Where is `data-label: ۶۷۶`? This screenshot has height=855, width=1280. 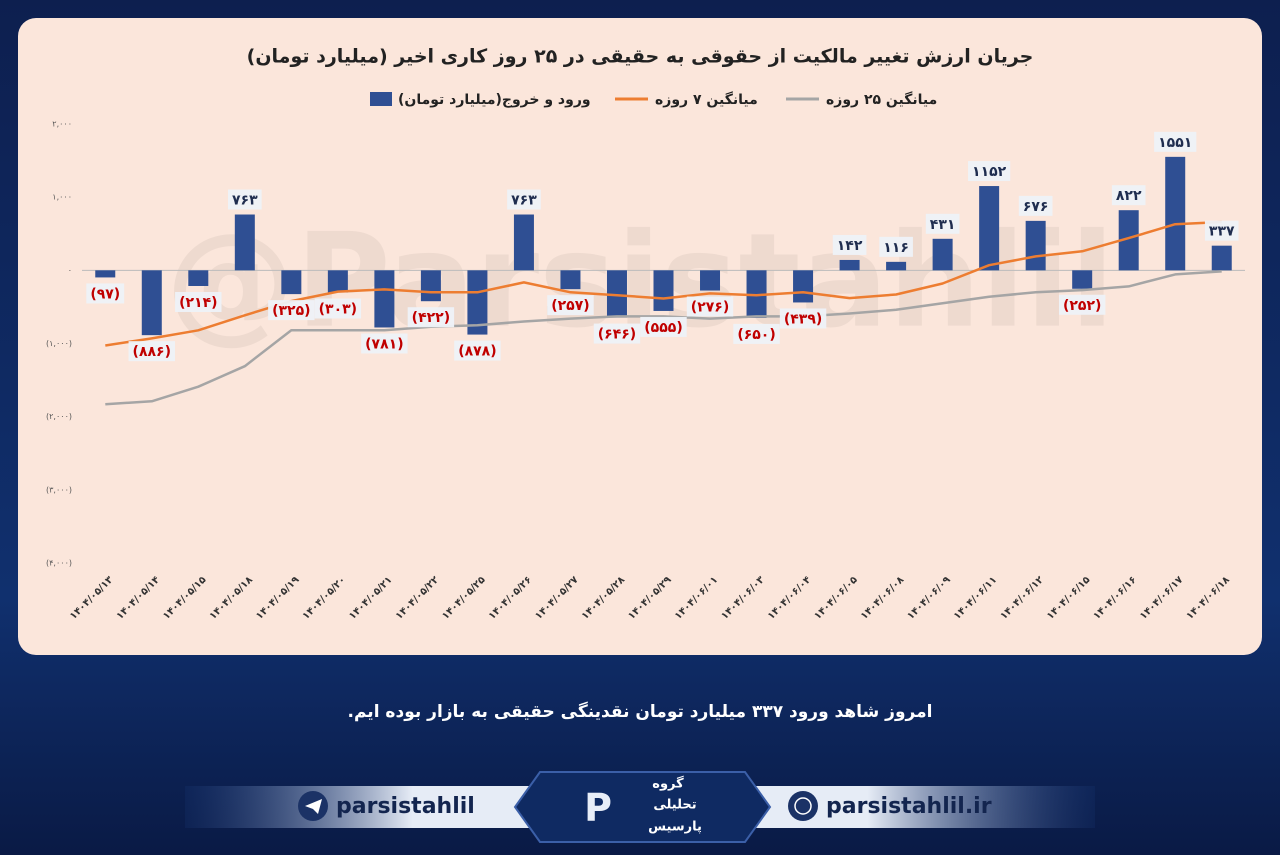
data-label: ۶۷۶ is located at coordinates (1036, 207).